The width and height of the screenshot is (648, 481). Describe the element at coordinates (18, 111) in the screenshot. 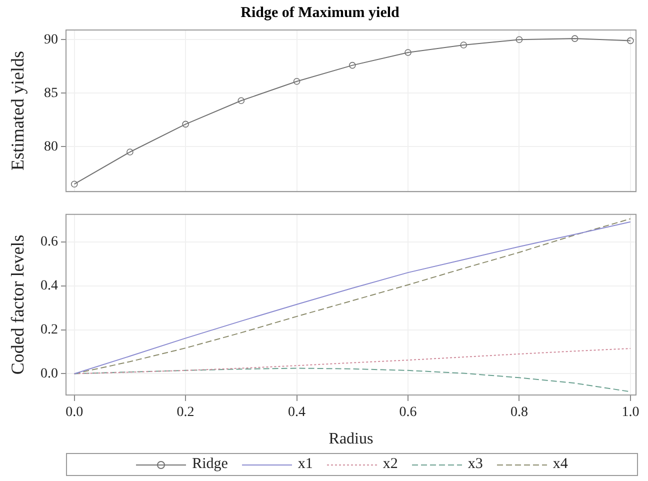

I see `y-axis-title: Estimated yields` at that location.